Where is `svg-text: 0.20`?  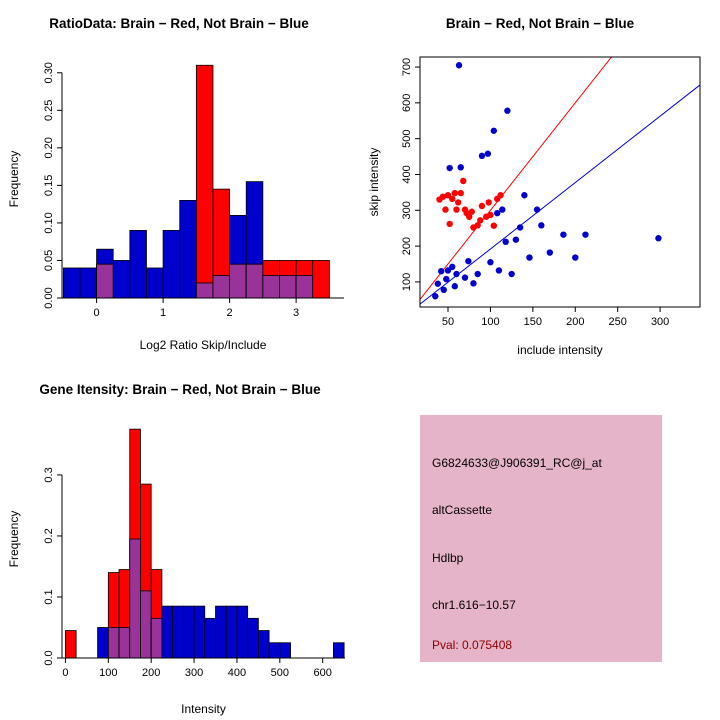
svg-text: 0.20 is located at coordinates (49, 147).